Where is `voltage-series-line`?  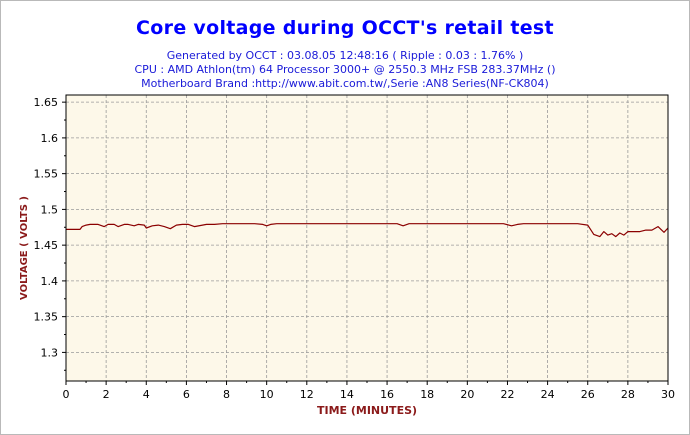
voltage-series-line is located at coordinates (367, 230).